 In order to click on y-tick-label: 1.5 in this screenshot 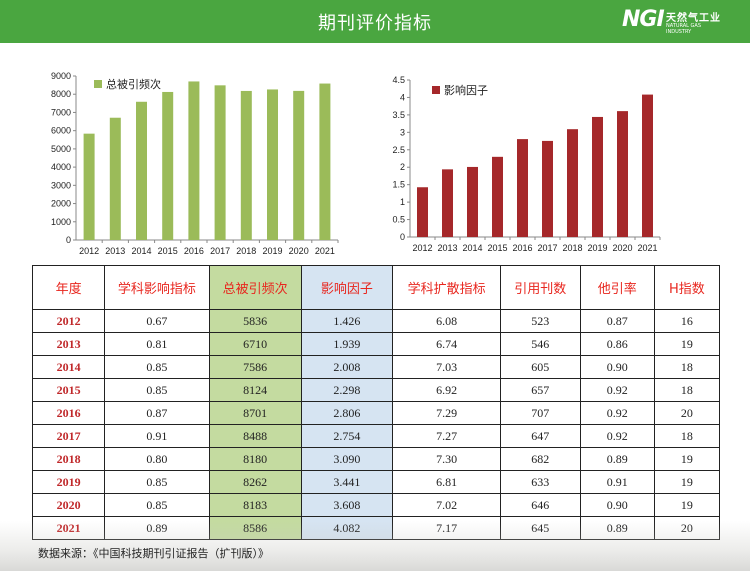, I will do `click(398, 185)`.